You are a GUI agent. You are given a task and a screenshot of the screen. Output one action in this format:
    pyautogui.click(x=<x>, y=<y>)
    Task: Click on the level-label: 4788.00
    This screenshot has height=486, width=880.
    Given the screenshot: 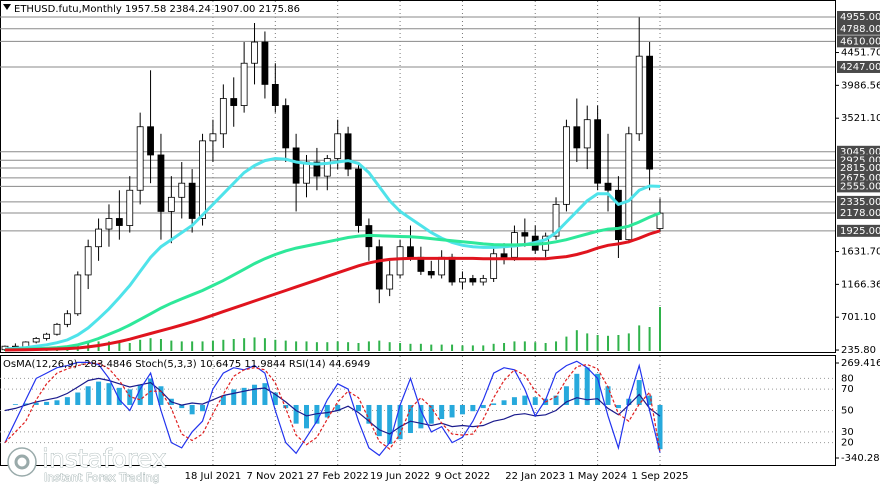 What is the action you would take?
    pyautogui.click(x=860, y=29)
    